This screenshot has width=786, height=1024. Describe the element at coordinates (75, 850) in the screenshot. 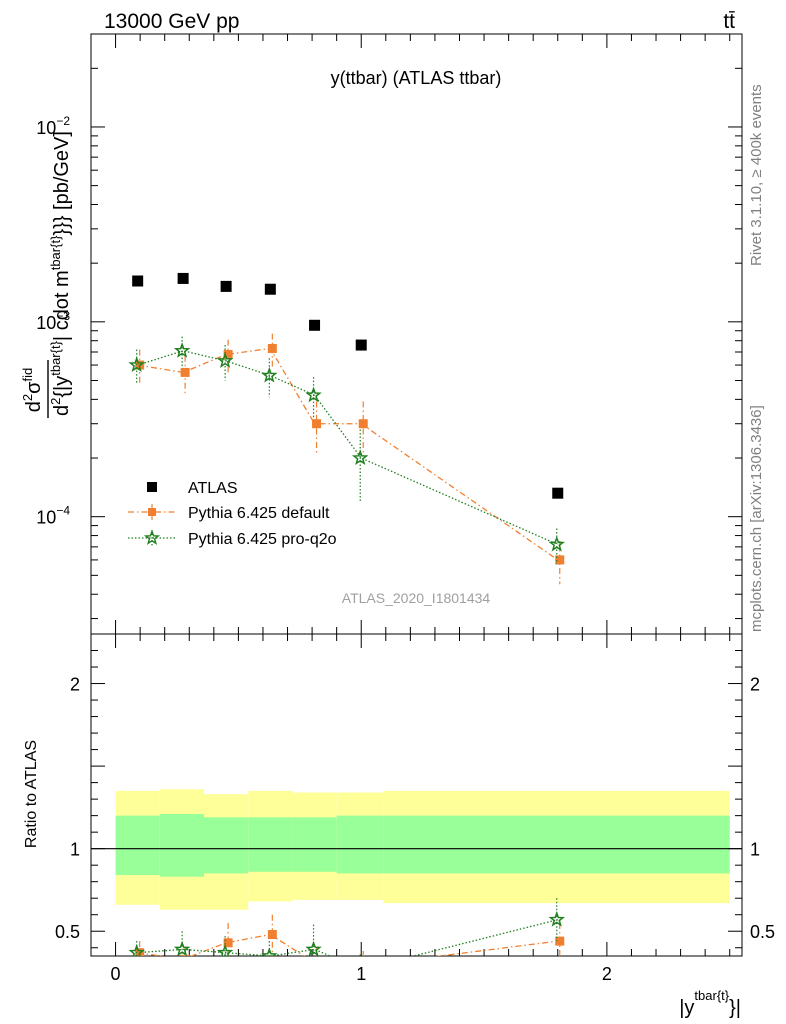

I see `ratio-y-tick-label: 1` at that location.